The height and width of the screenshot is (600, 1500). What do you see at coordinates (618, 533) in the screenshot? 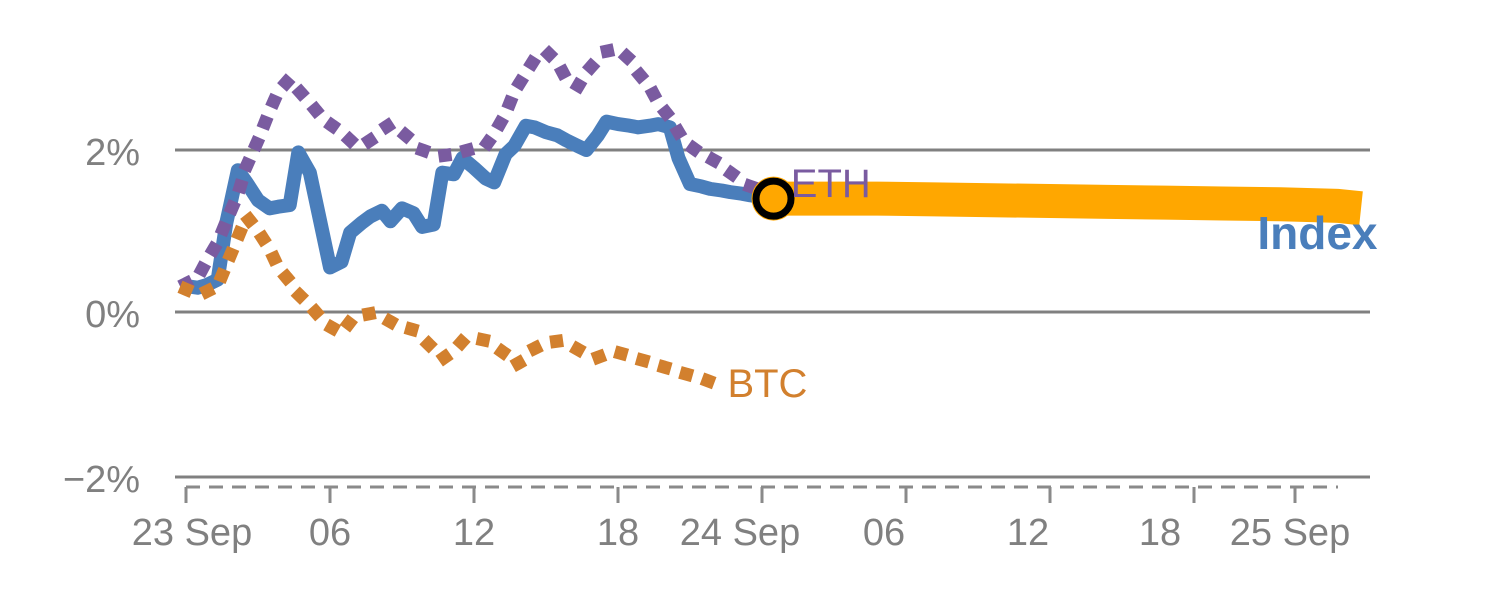
I see `x-tick-label-3: 18` at bounding box center [618, 533].